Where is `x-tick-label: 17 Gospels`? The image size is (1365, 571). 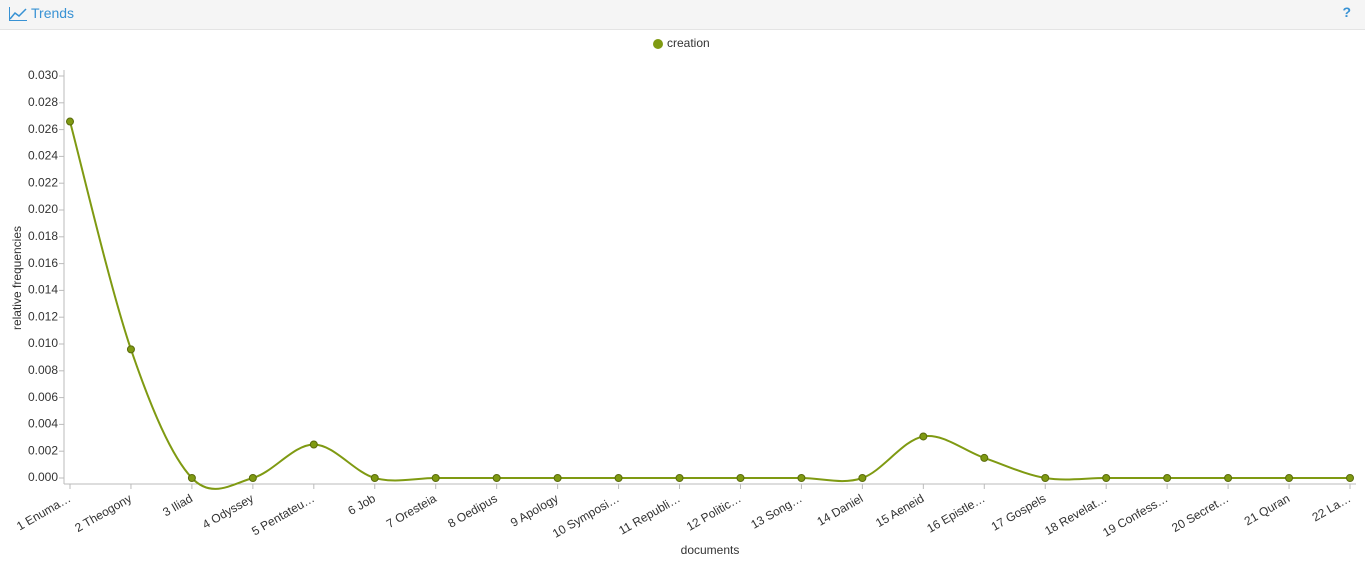
x-tick-label: 17 Gospels is located at coordinates (1019, 512).